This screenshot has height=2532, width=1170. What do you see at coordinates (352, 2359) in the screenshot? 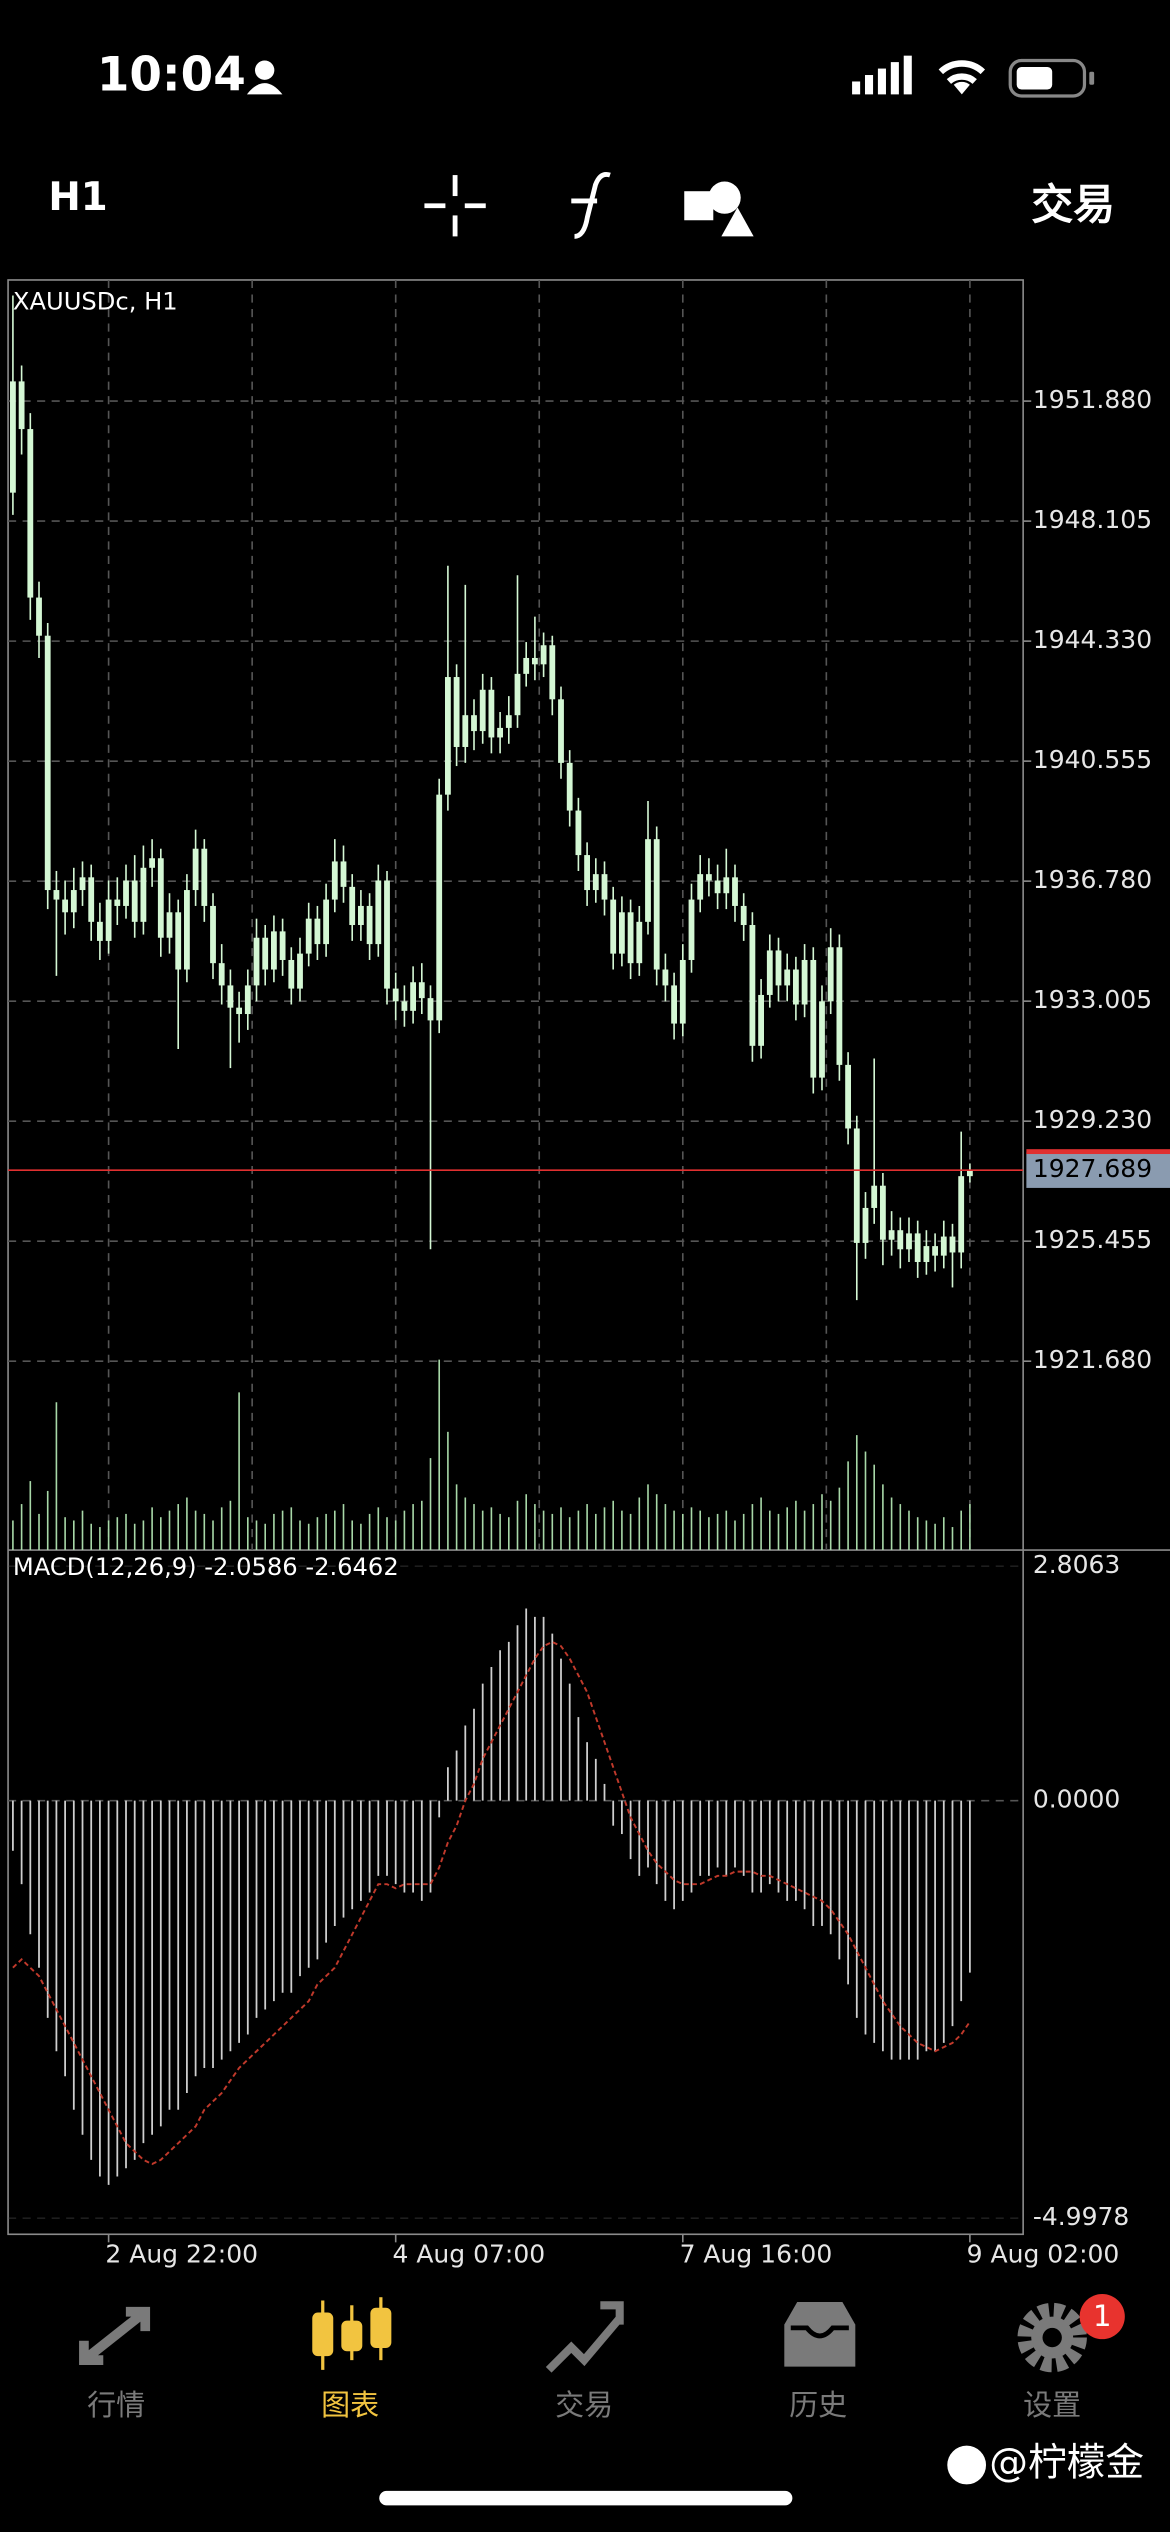
I see `tab-chart: 图表` at bounding box center [352, 2359].